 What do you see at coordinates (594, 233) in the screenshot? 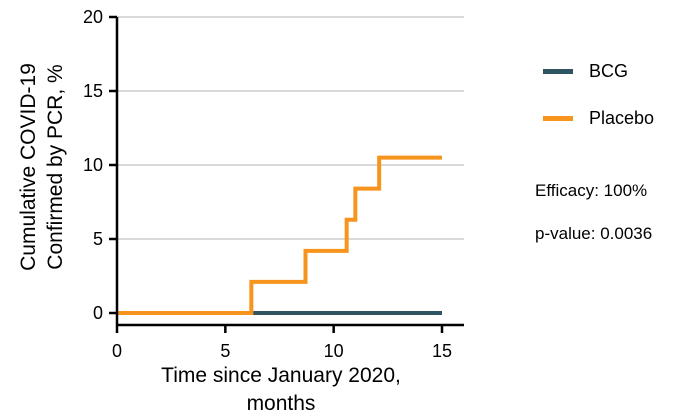
I see `p-value-annotation: p-value: 0.0036` at bounding box center [594, 233].